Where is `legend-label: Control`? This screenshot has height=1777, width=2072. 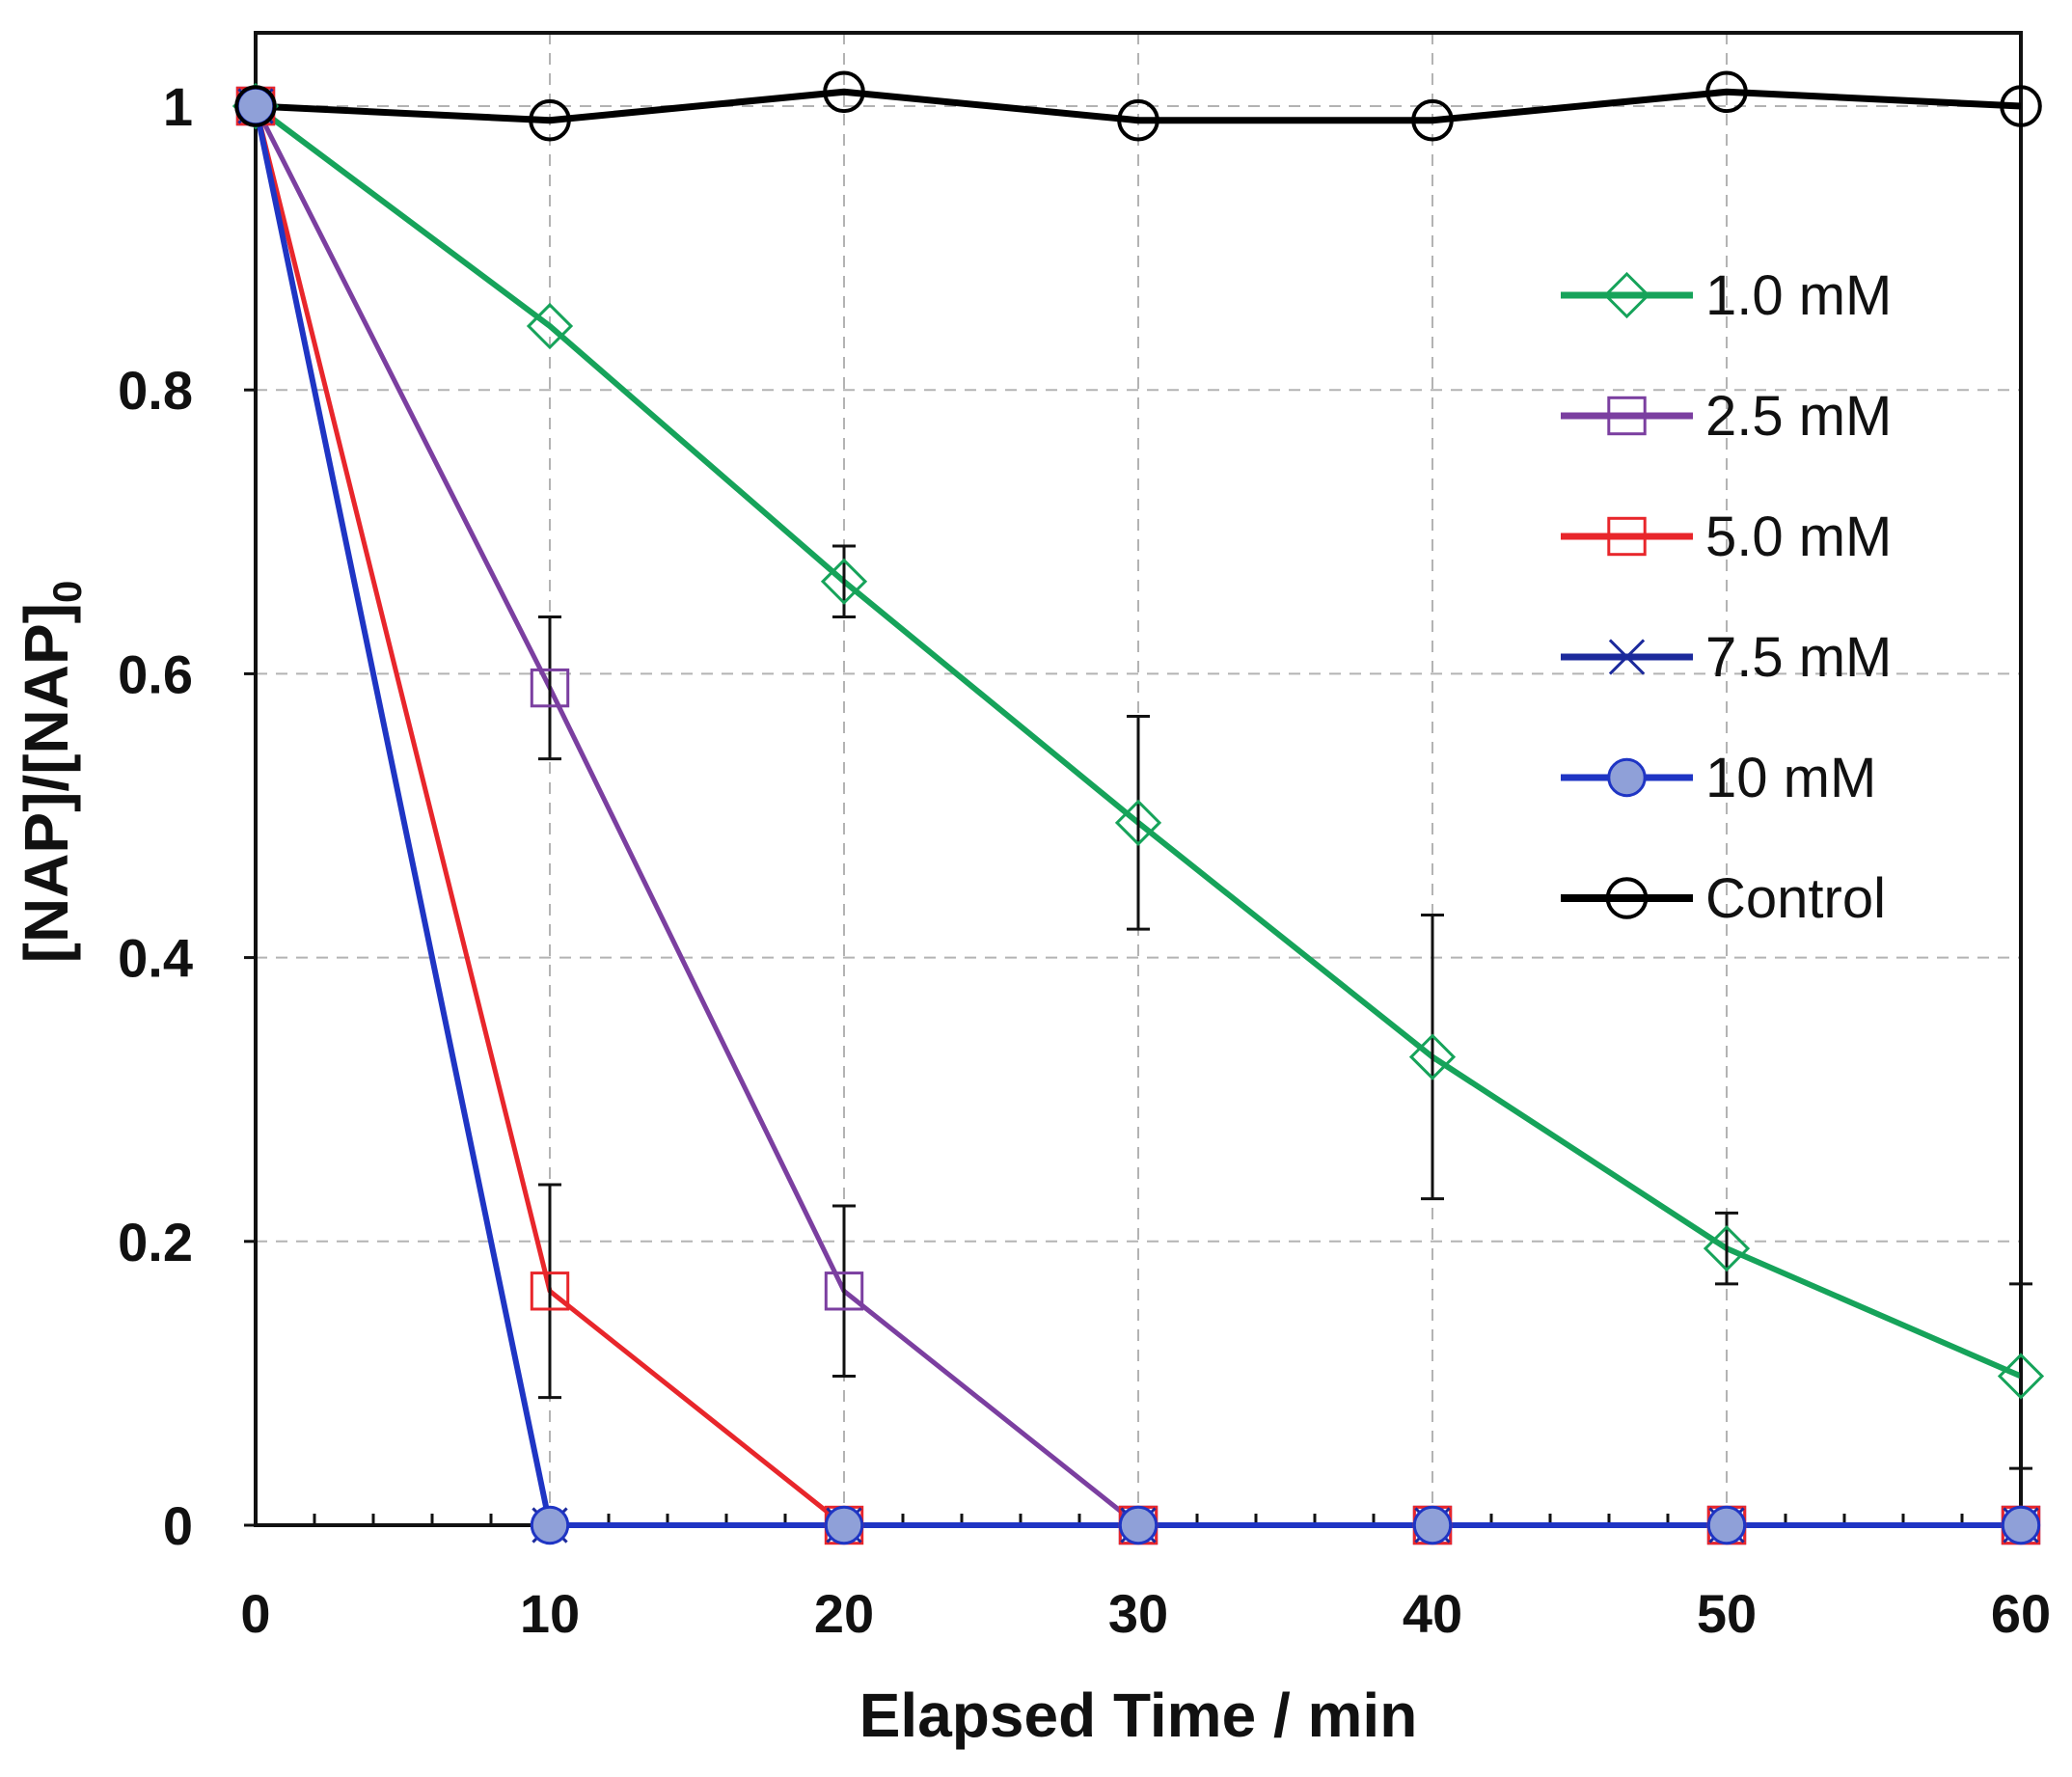 legend-label: Control is located at coordinates (1795, 898).